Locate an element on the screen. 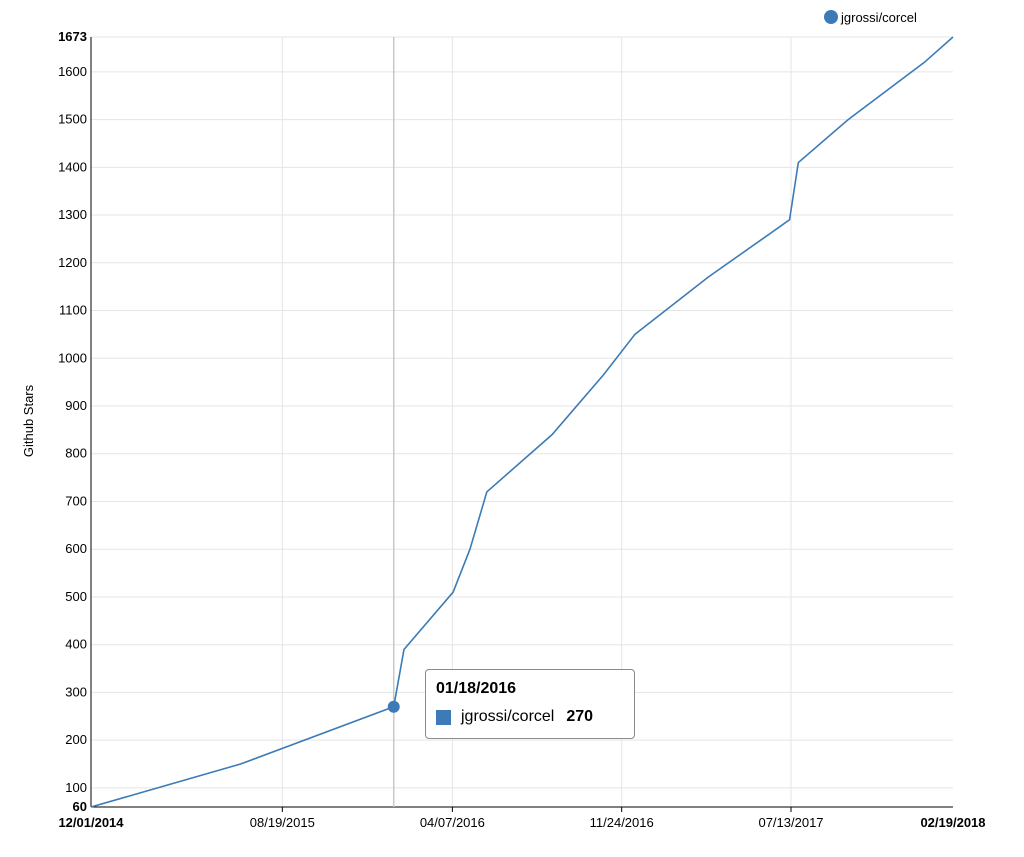 This screenshot has width=1024, height=857. y-tick-label: 700 is located at coordinates (76, 500).